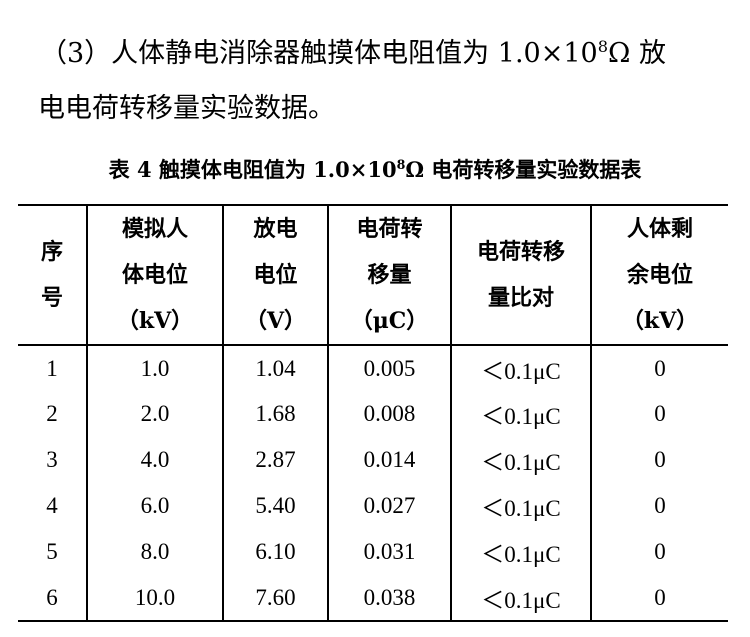 Image resolution: width=750 pixels, height=637 pixels. I want to click on table-row: 1 1.0 1.04 0.005 ＜0.1μC 0, so click(373, 368).